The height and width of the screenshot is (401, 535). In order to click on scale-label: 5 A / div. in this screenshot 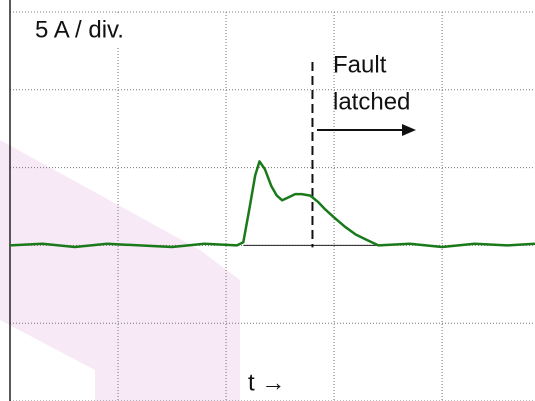, I will do `click(79, 29)`.